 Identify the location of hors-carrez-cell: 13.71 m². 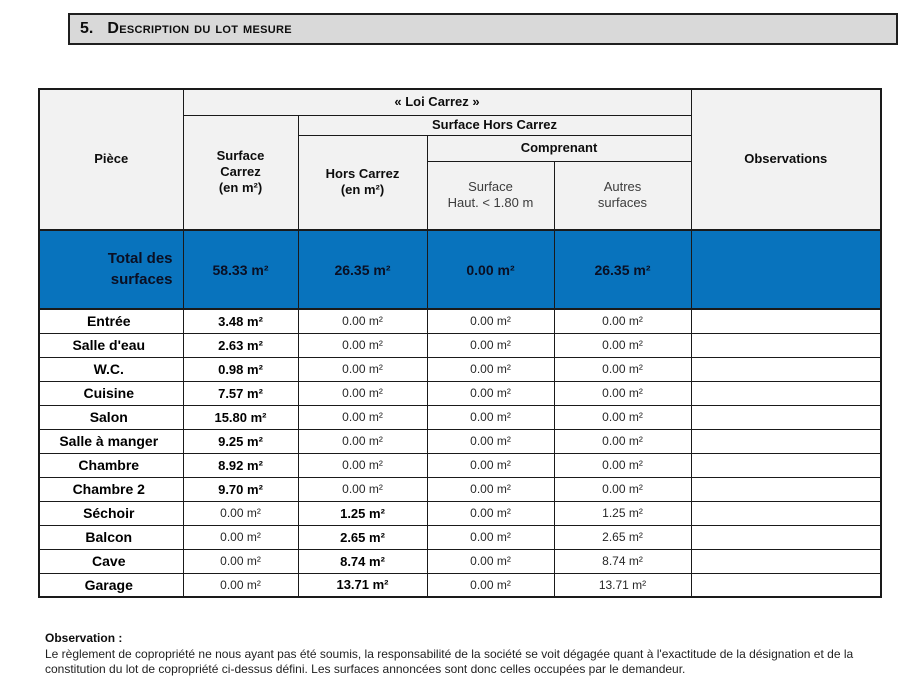
(362, 585).